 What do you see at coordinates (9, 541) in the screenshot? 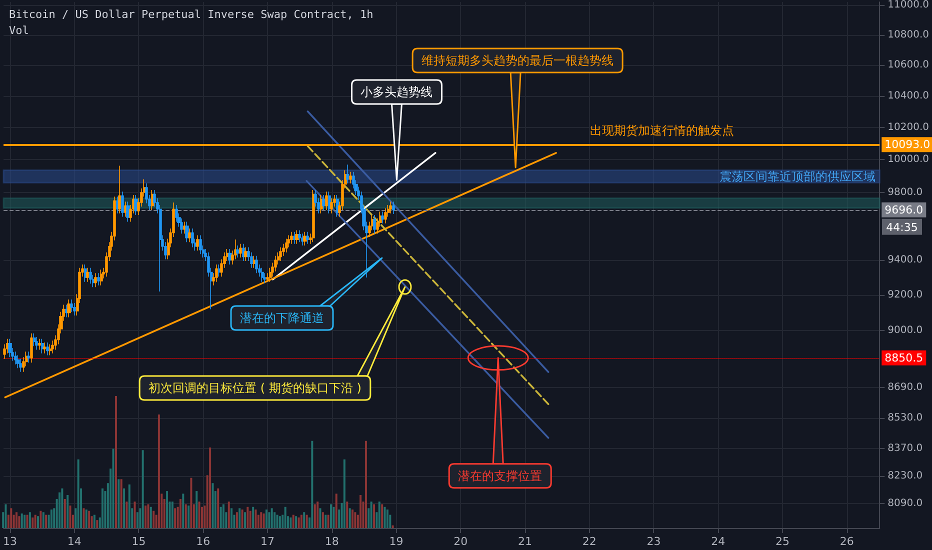
I see `x-tick-label: 13` at bounding box center [9, 541].